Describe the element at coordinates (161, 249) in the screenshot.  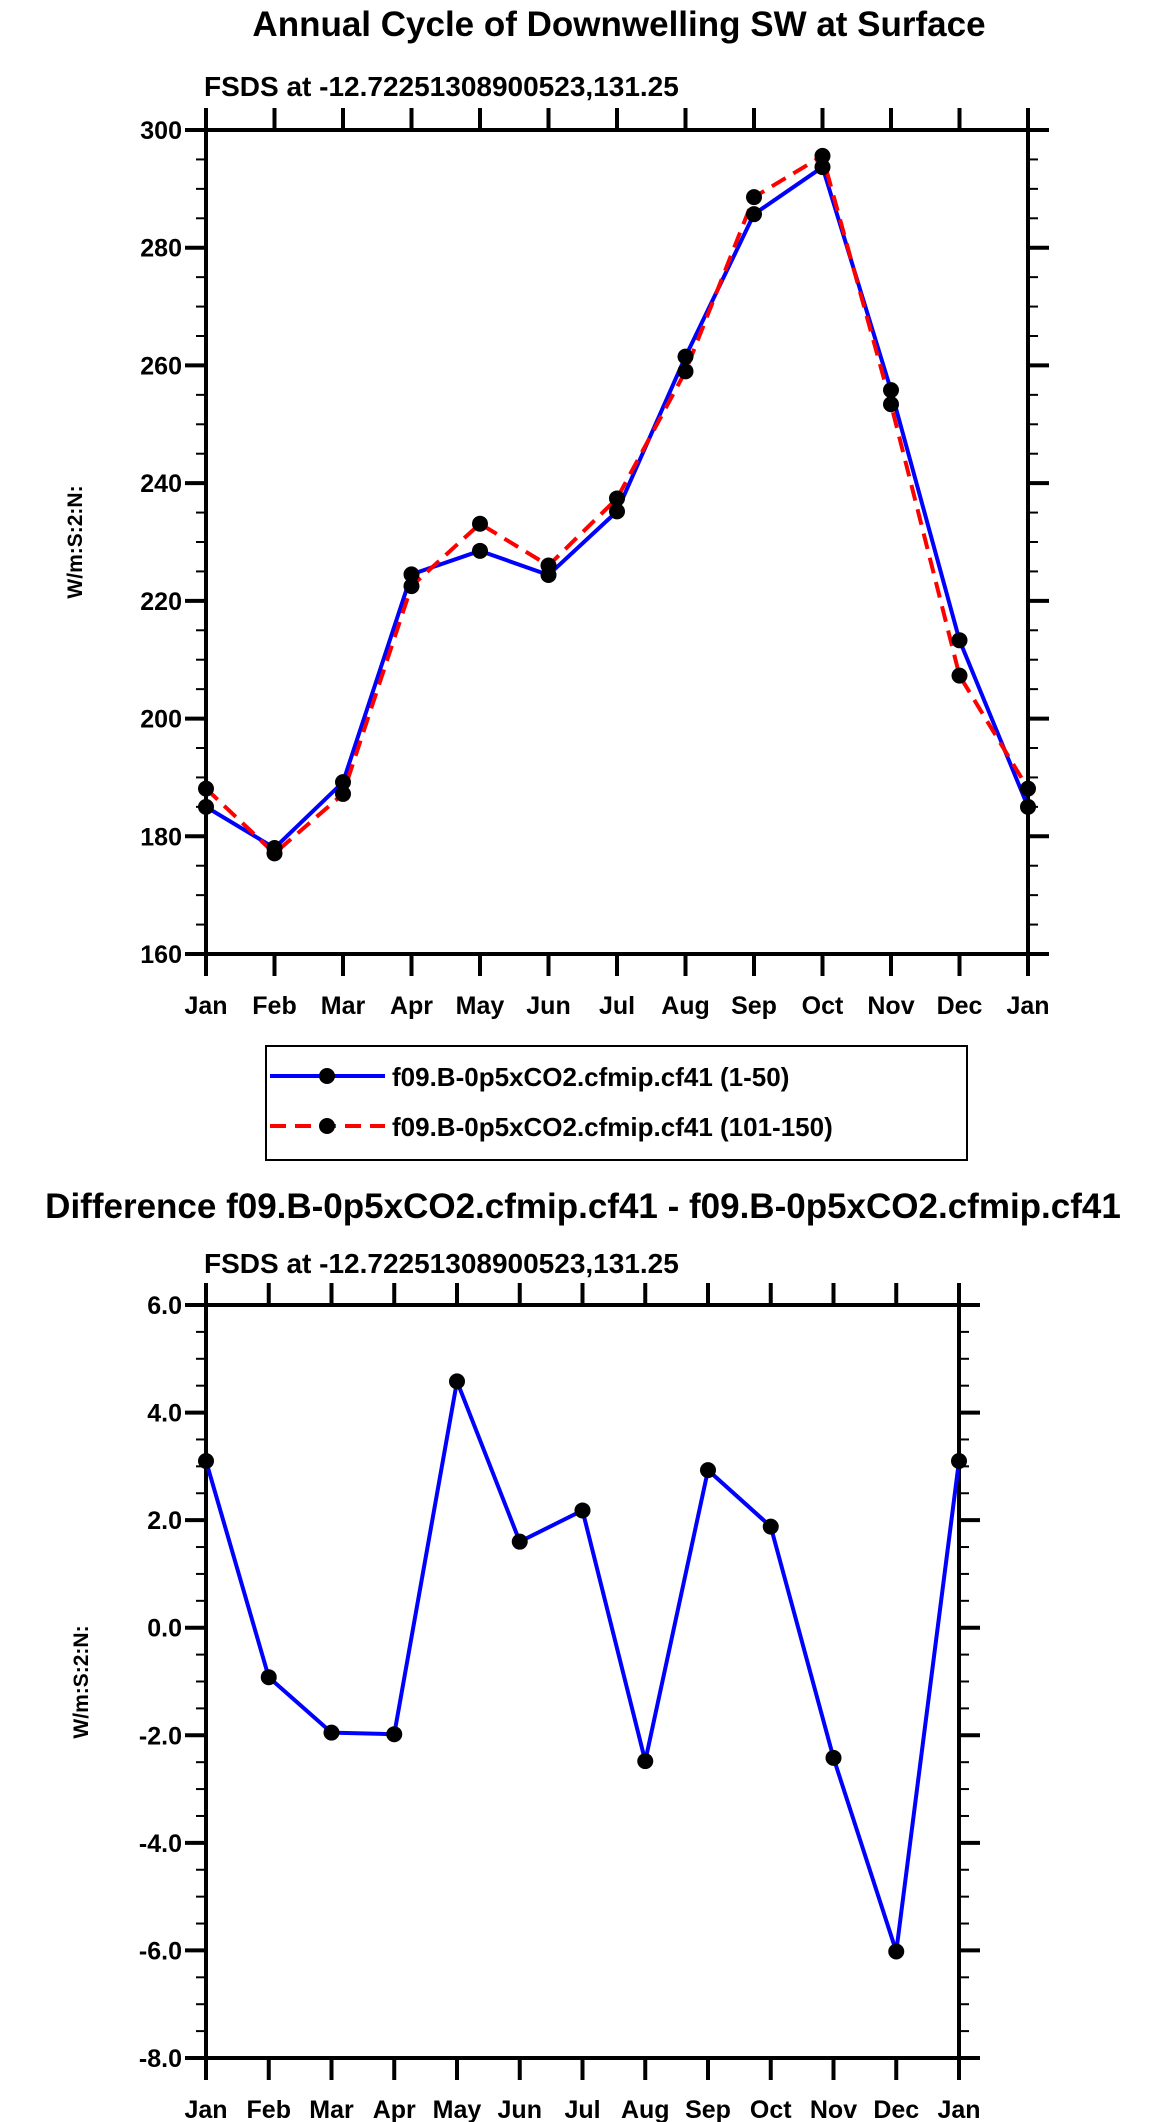
I see `y-tick-label: 280` at that location.